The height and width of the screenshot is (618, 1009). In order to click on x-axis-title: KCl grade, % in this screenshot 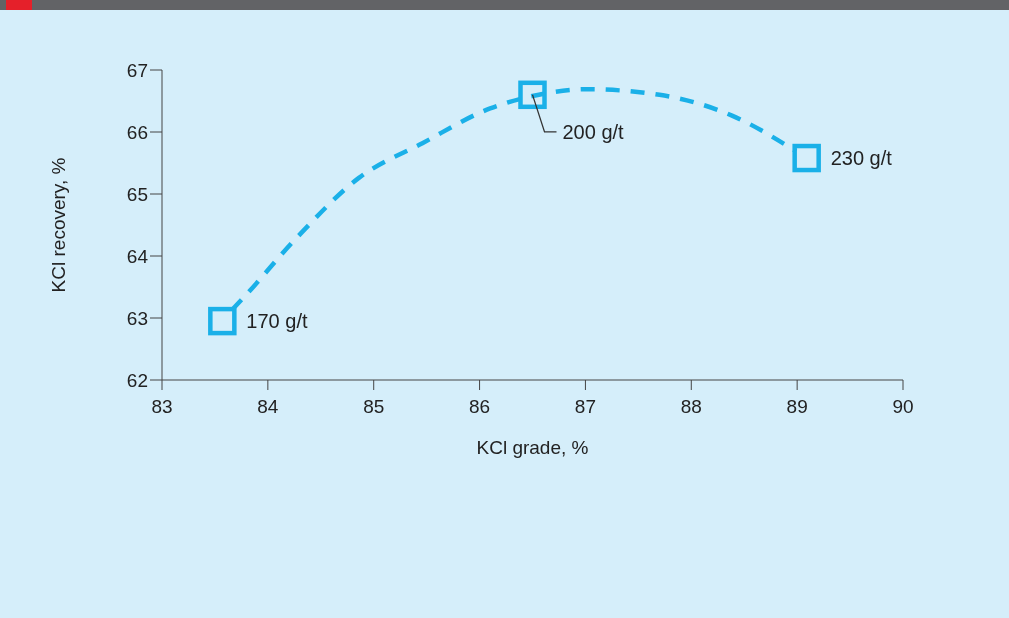, I will do `click(532, 447)`.